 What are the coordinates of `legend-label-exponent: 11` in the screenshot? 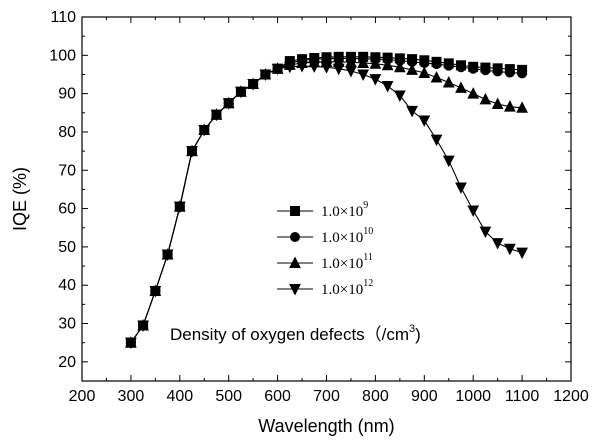 It's located at (368, 257).